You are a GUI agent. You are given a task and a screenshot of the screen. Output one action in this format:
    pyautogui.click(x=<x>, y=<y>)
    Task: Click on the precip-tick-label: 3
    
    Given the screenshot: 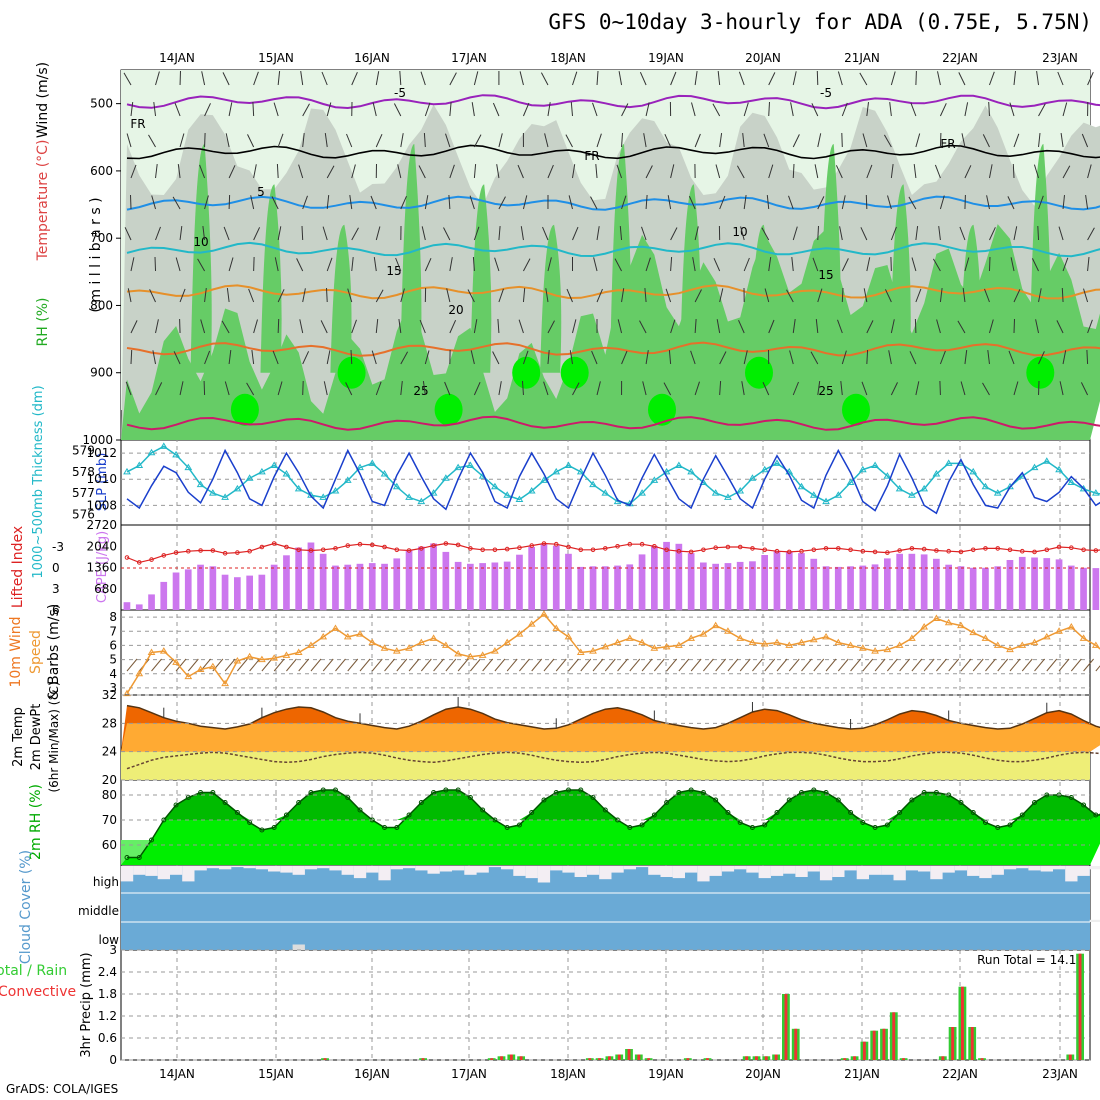 What is the action you would take?
    pyautogui.click(x=113, y=950)
    